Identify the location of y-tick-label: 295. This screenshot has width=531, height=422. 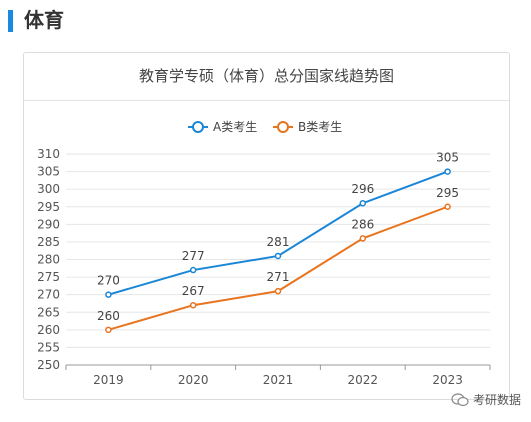
(48, 207).